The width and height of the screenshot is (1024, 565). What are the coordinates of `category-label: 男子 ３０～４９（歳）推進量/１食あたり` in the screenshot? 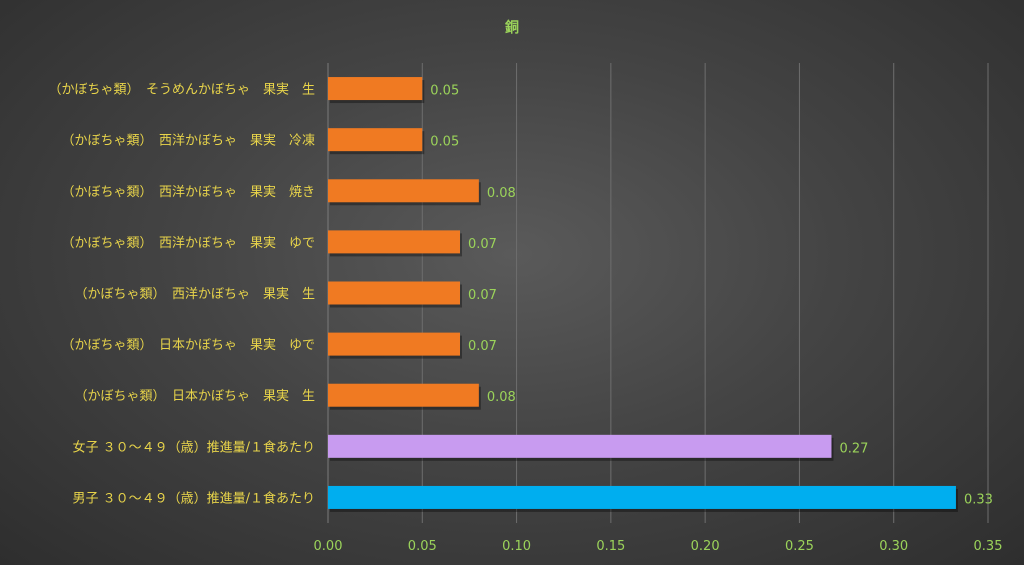 It's located at (193, 498).